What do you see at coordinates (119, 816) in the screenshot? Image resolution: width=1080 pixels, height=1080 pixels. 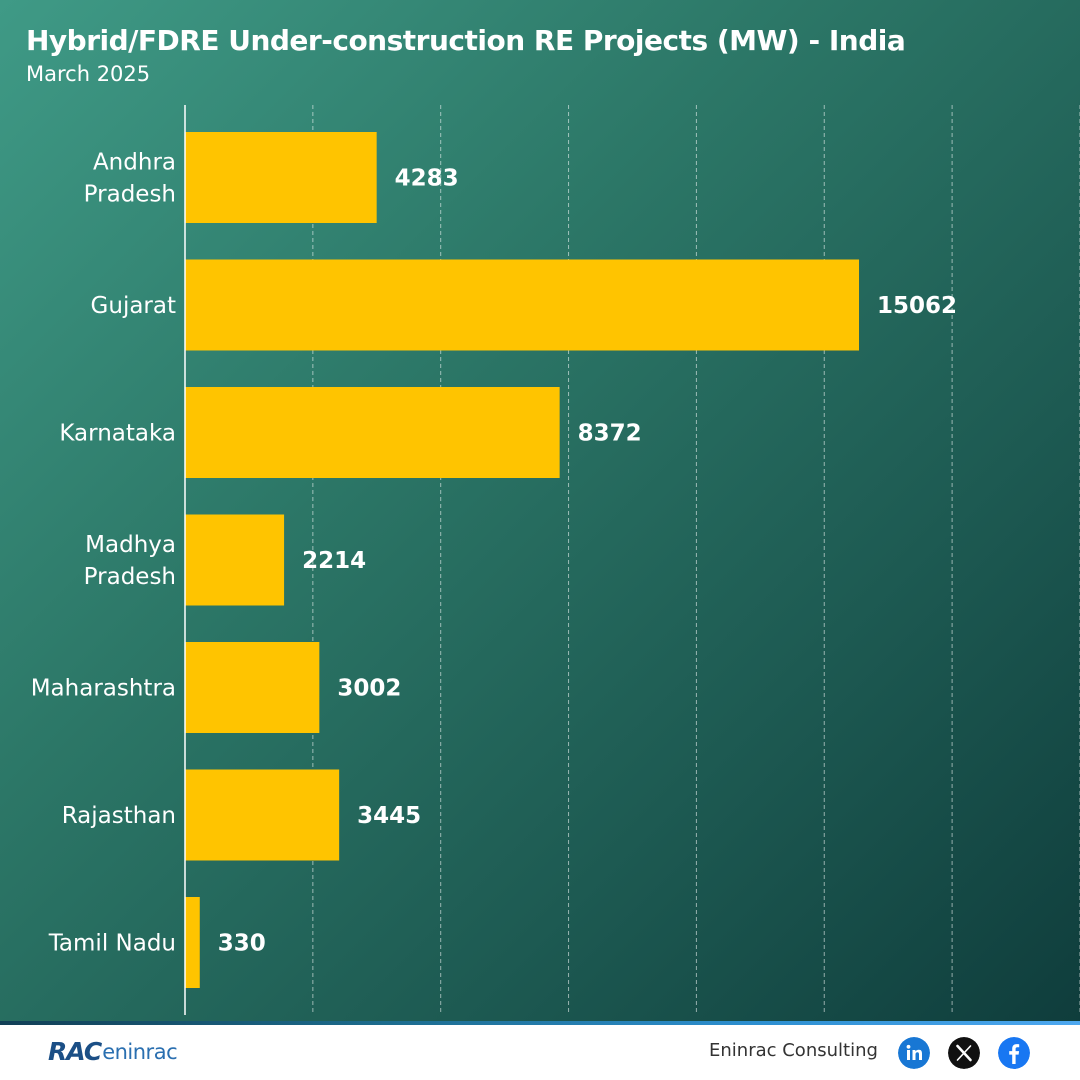 I see `category-label: Rajasthan` at bounding box center [119, 816].